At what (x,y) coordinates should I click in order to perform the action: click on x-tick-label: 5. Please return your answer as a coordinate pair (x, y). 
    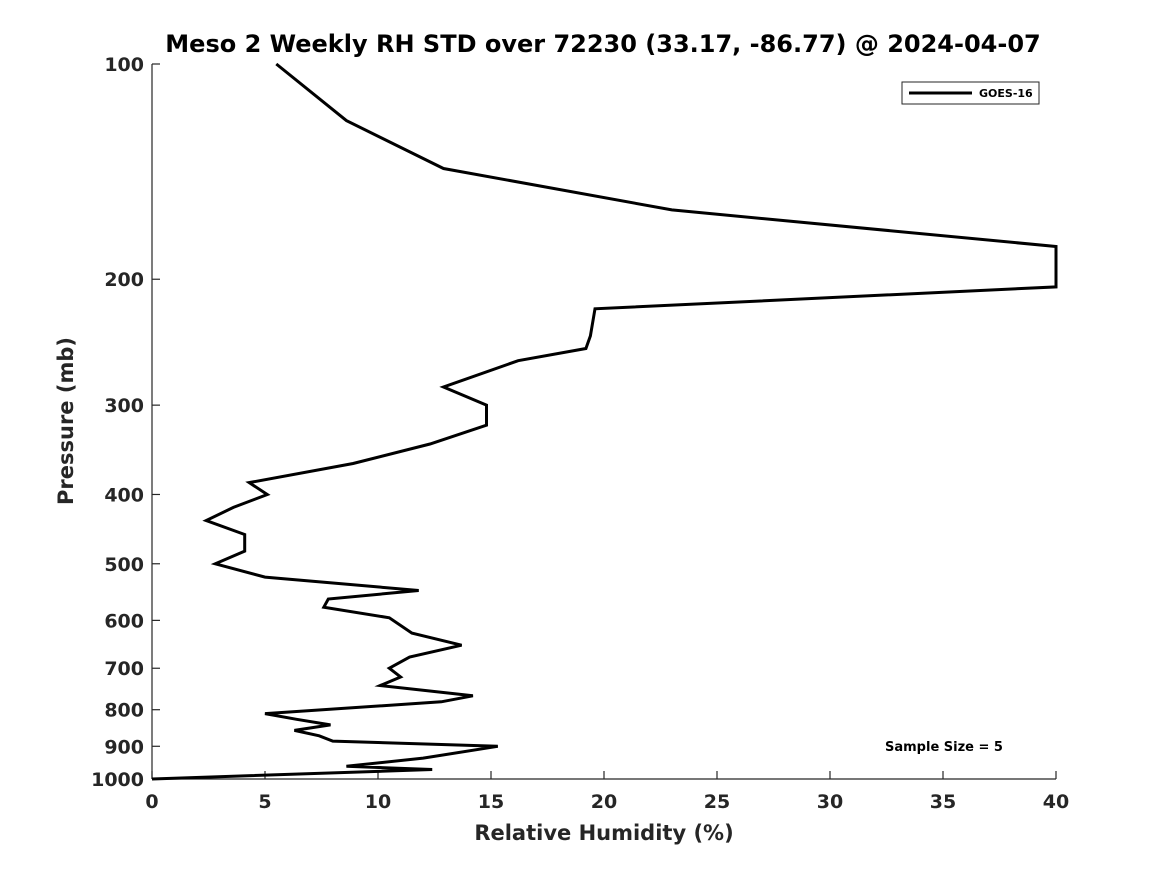
    Looking at the image, I should click on (264, 802).